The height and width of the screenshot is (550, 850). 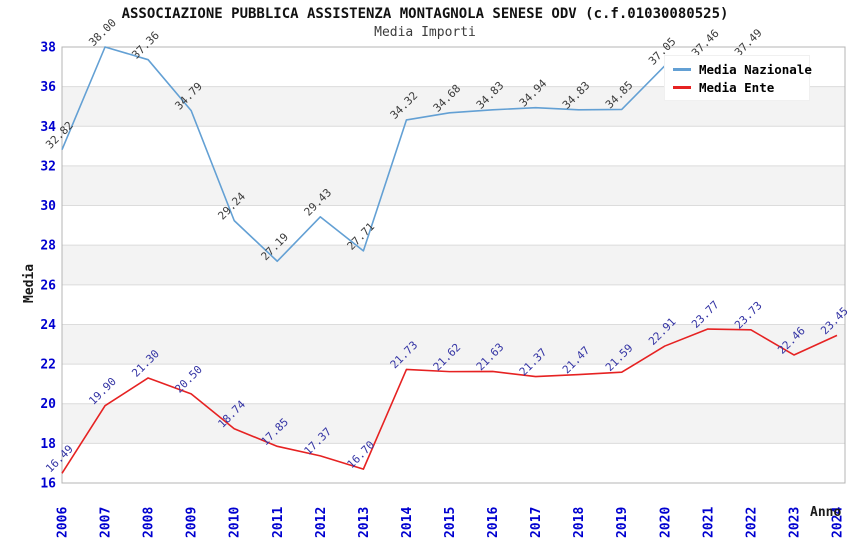 I want to click on data-label: 38.00, so click(x=102, y=32).